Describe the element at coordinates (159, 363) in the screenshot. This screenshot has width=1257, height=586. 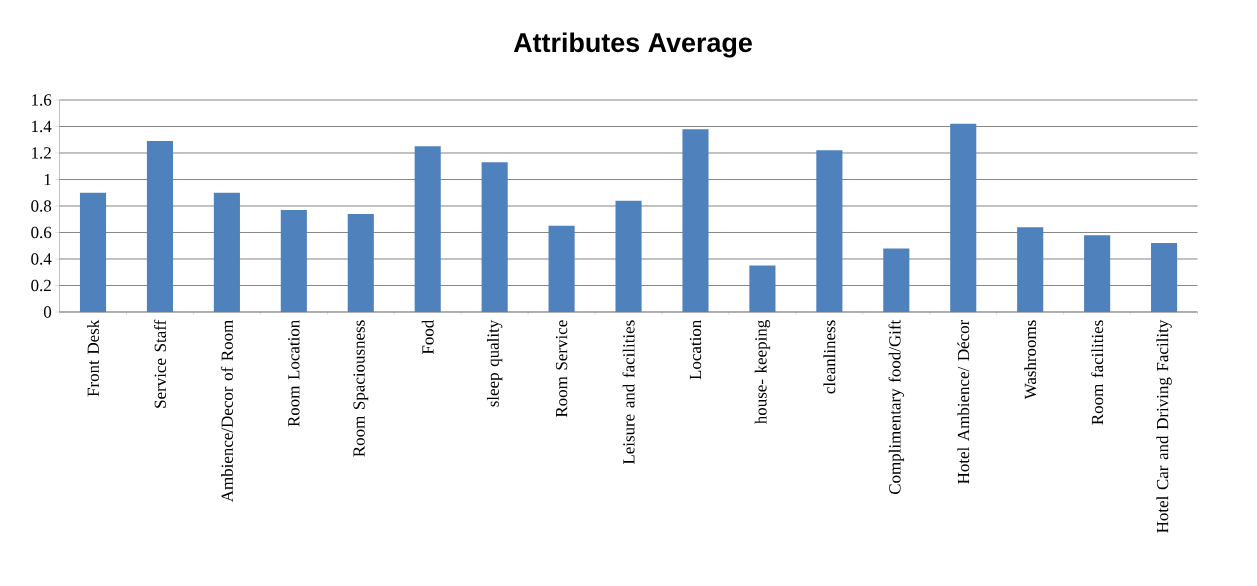
I see `x-tick-label: Service Staff` at that location.